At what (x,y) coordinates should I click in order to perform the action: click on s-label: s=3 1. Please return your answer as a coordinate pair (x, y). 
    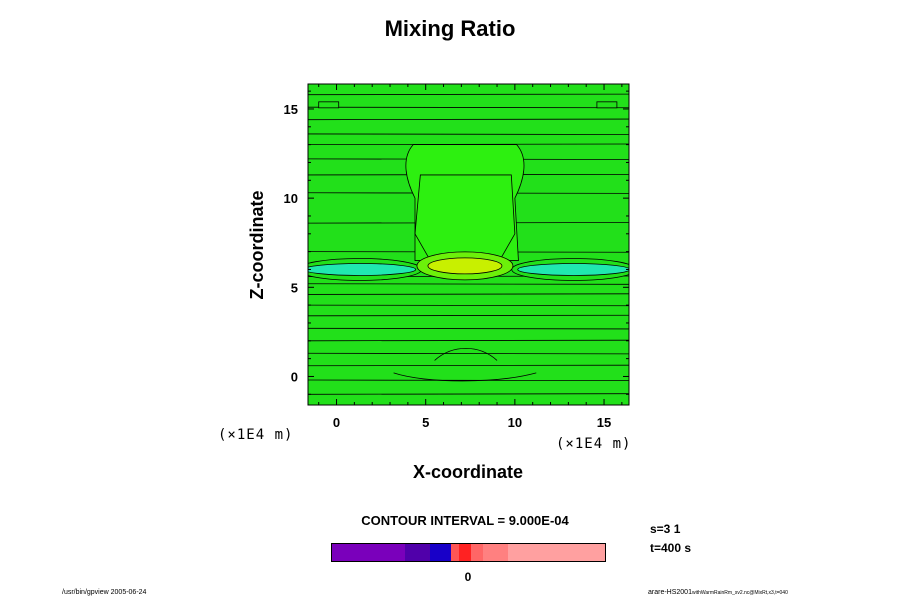
    Looking at the image, I should click on (665, 529).